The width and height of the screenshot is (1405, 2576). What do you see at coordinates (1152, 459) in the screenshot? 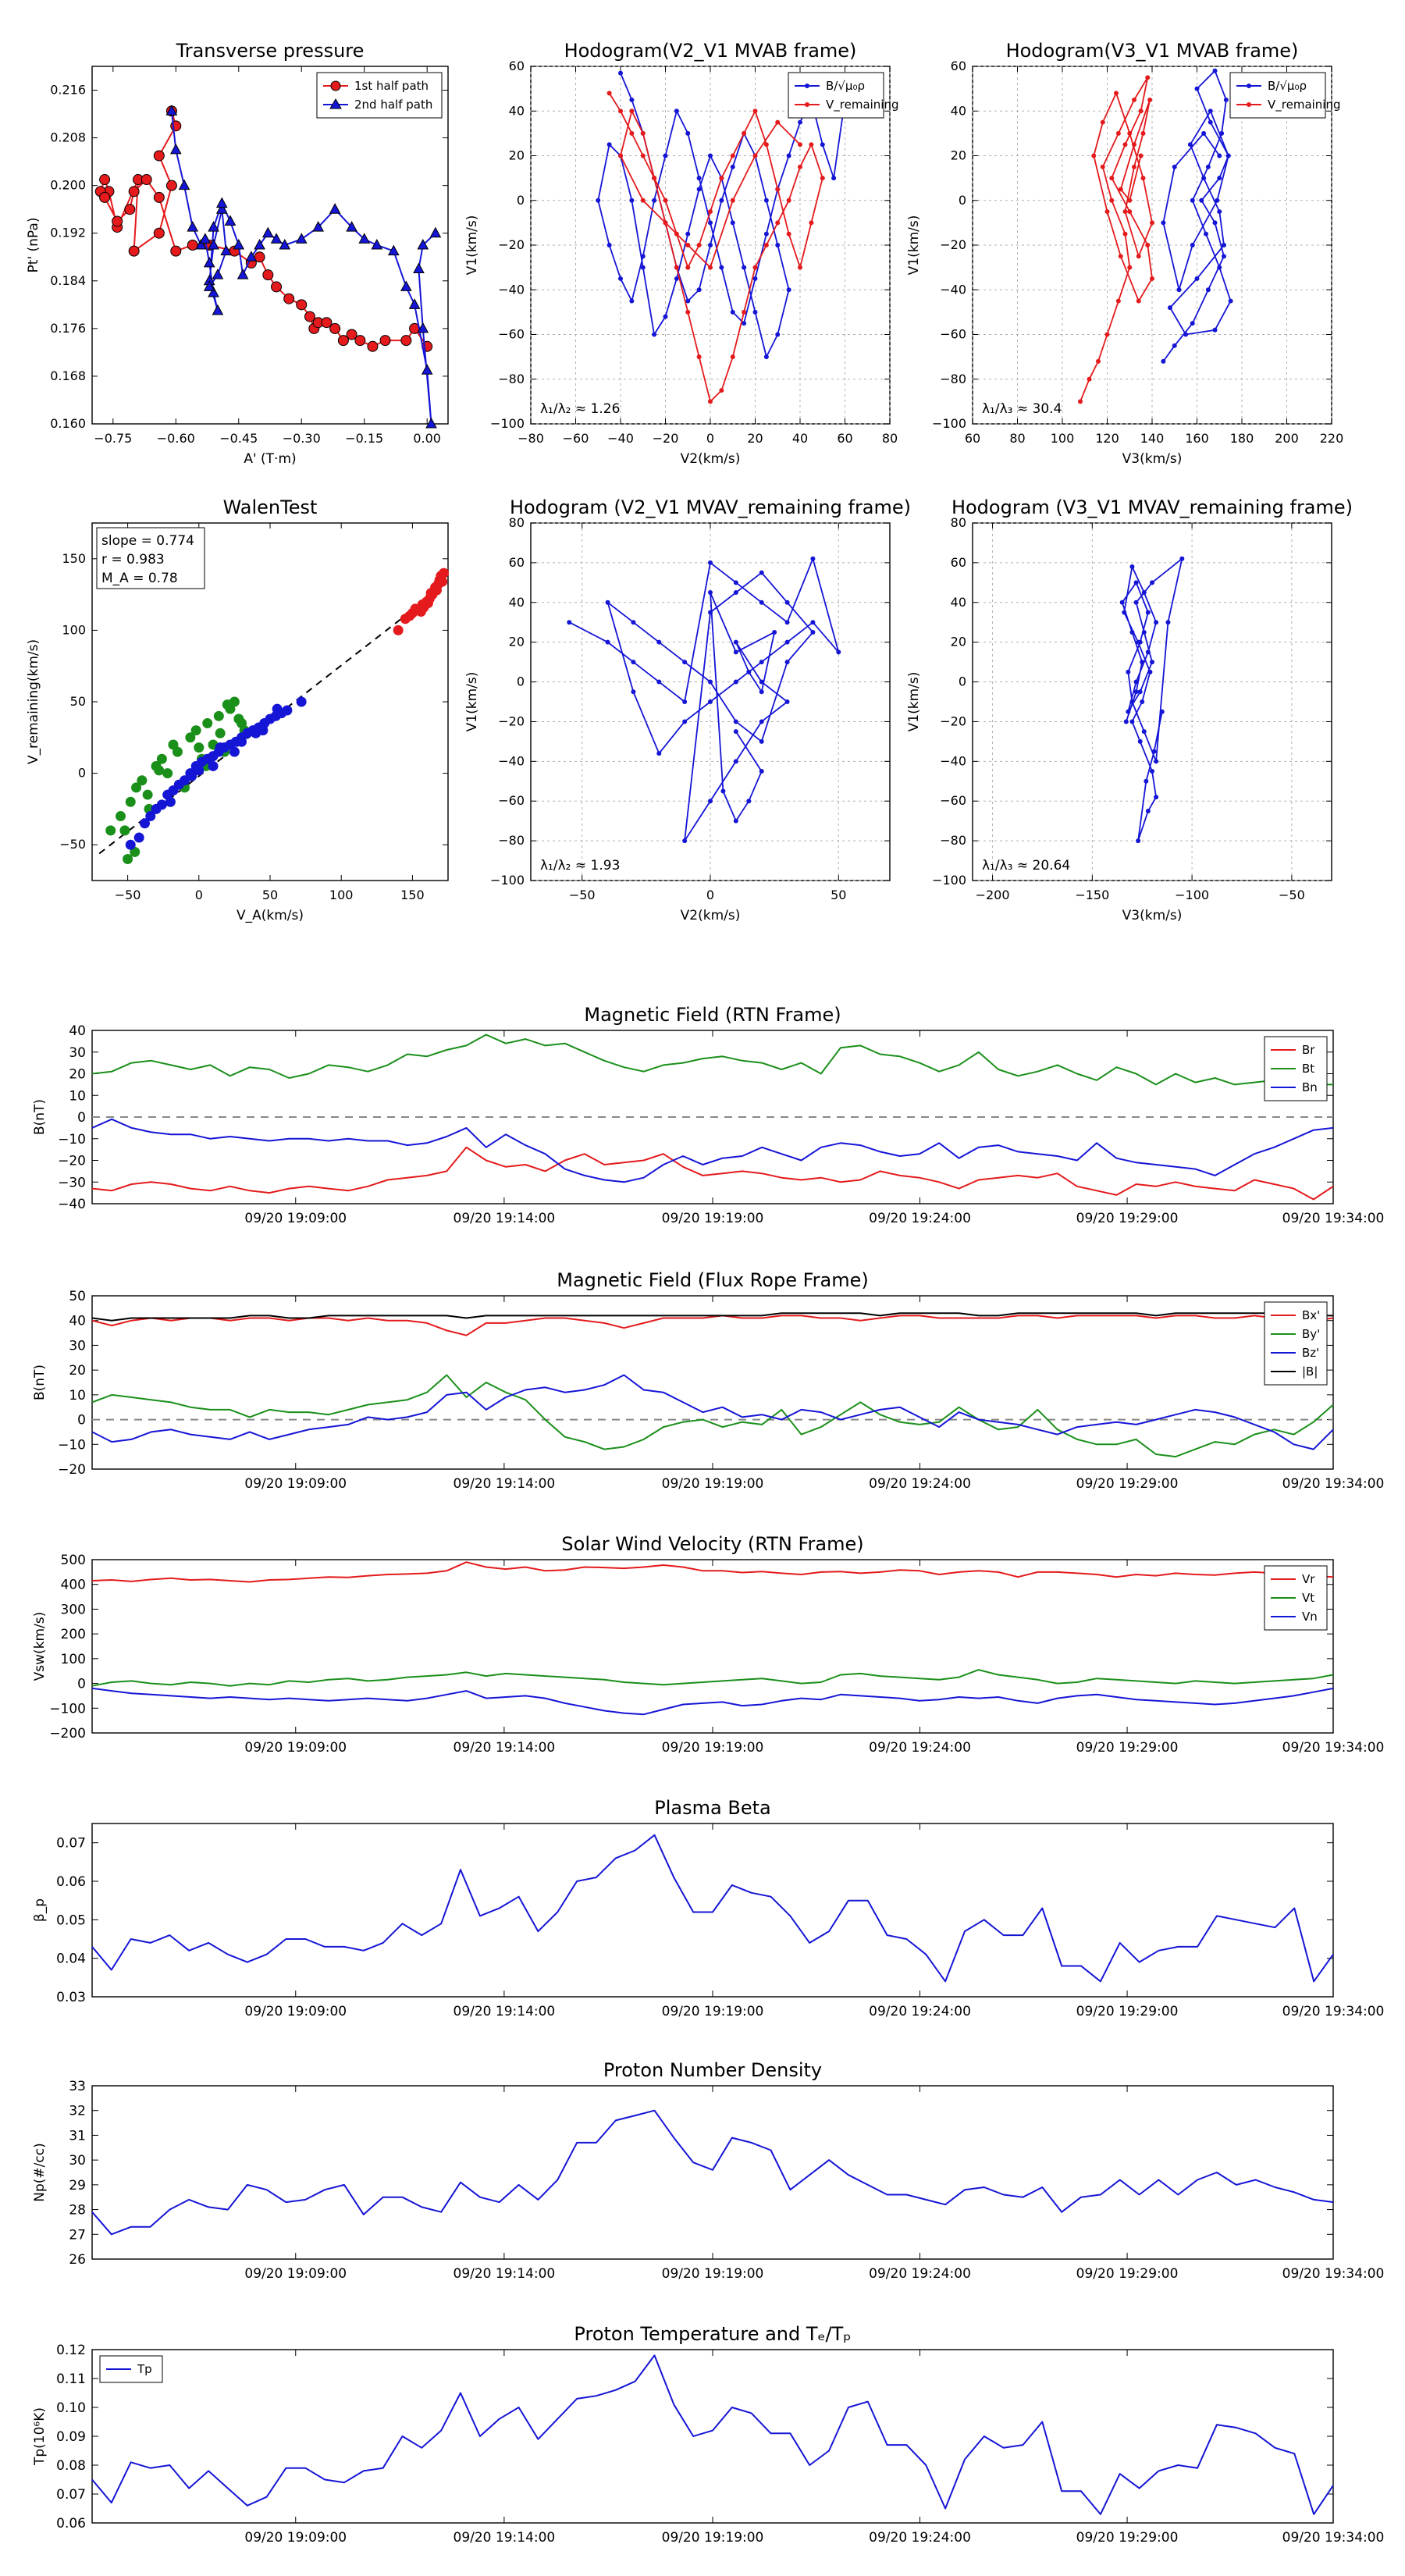
I see `x-axis-label: V3(km/s)` at bounding box center [1152, 459].